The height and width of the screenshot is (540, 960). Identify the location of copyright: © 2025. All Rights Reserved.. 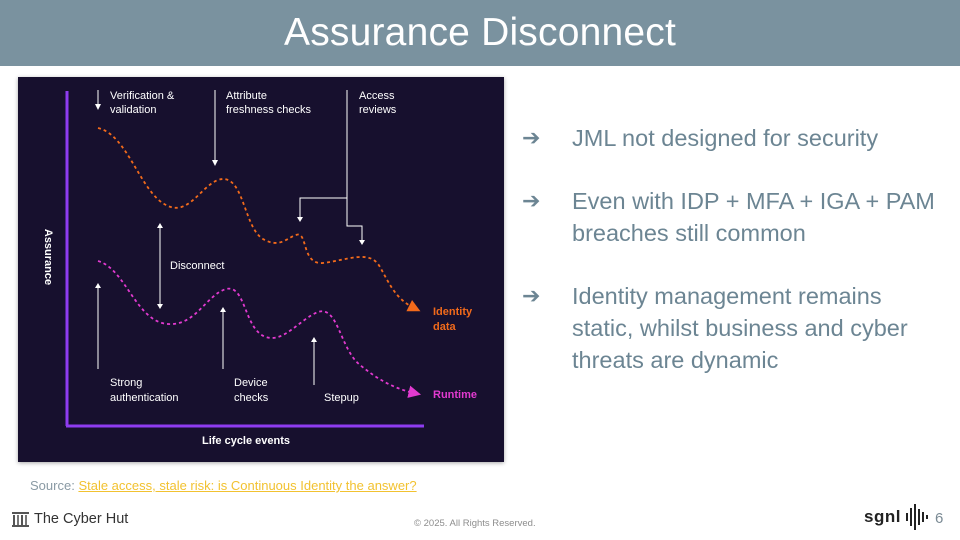
(475, 523).